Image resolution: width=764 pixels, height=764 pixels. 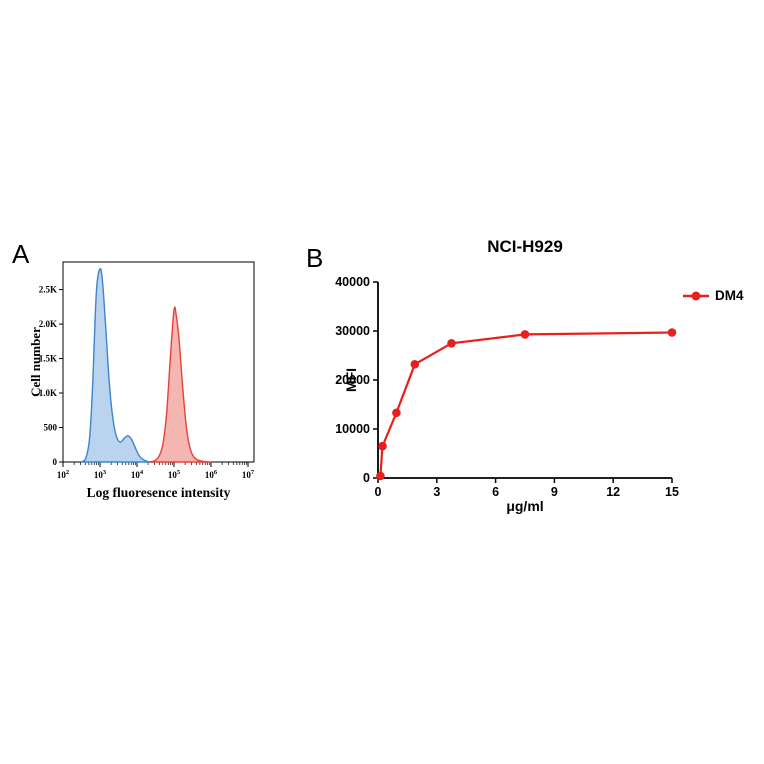 I want to click on svg-text: 500, so click(x=51, y=428).